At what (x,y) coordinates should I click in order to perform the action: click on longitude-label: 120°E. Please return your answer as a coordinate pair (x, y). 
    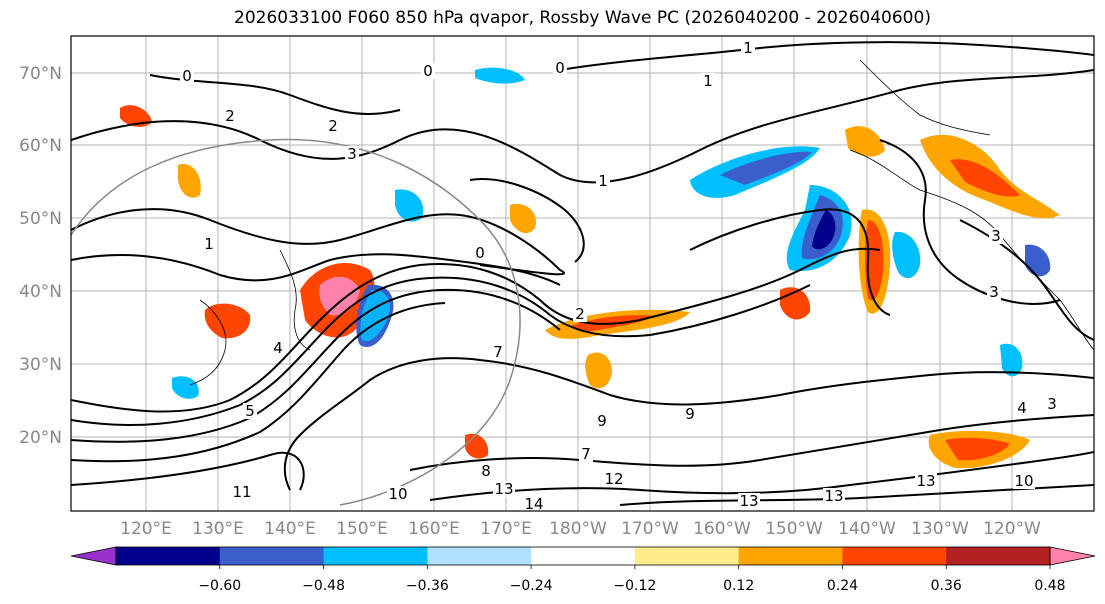
    Looking at the image, I should click on (146, 529).